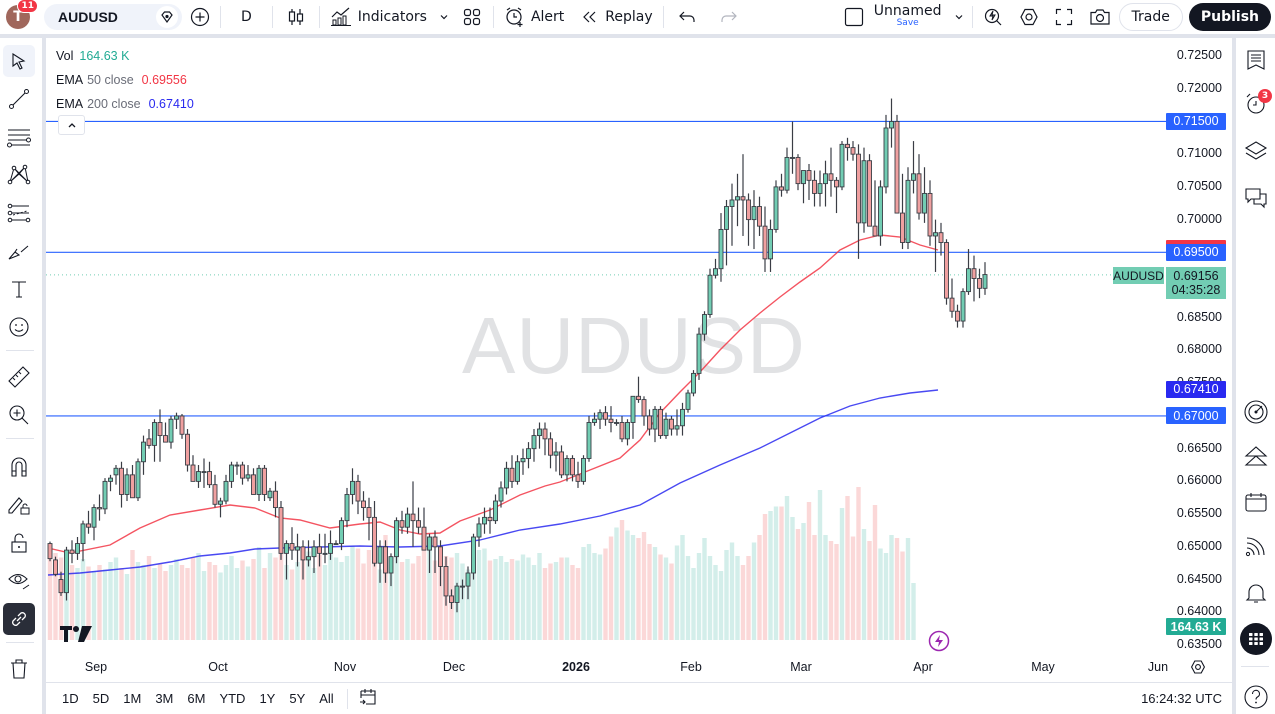 The image size is (1275, 714). I want to click on measure-tool, so click(19, 377).